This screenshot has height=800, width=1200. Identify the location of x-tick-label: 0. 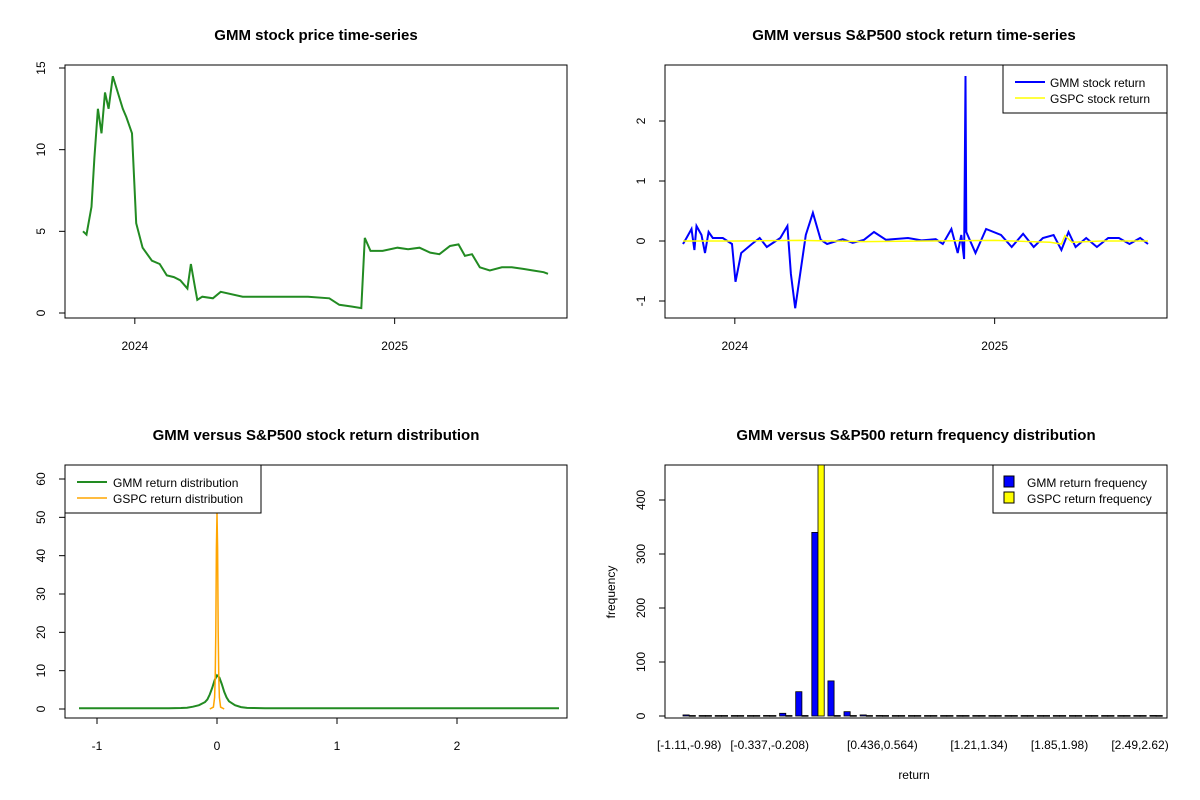
(217, 746).